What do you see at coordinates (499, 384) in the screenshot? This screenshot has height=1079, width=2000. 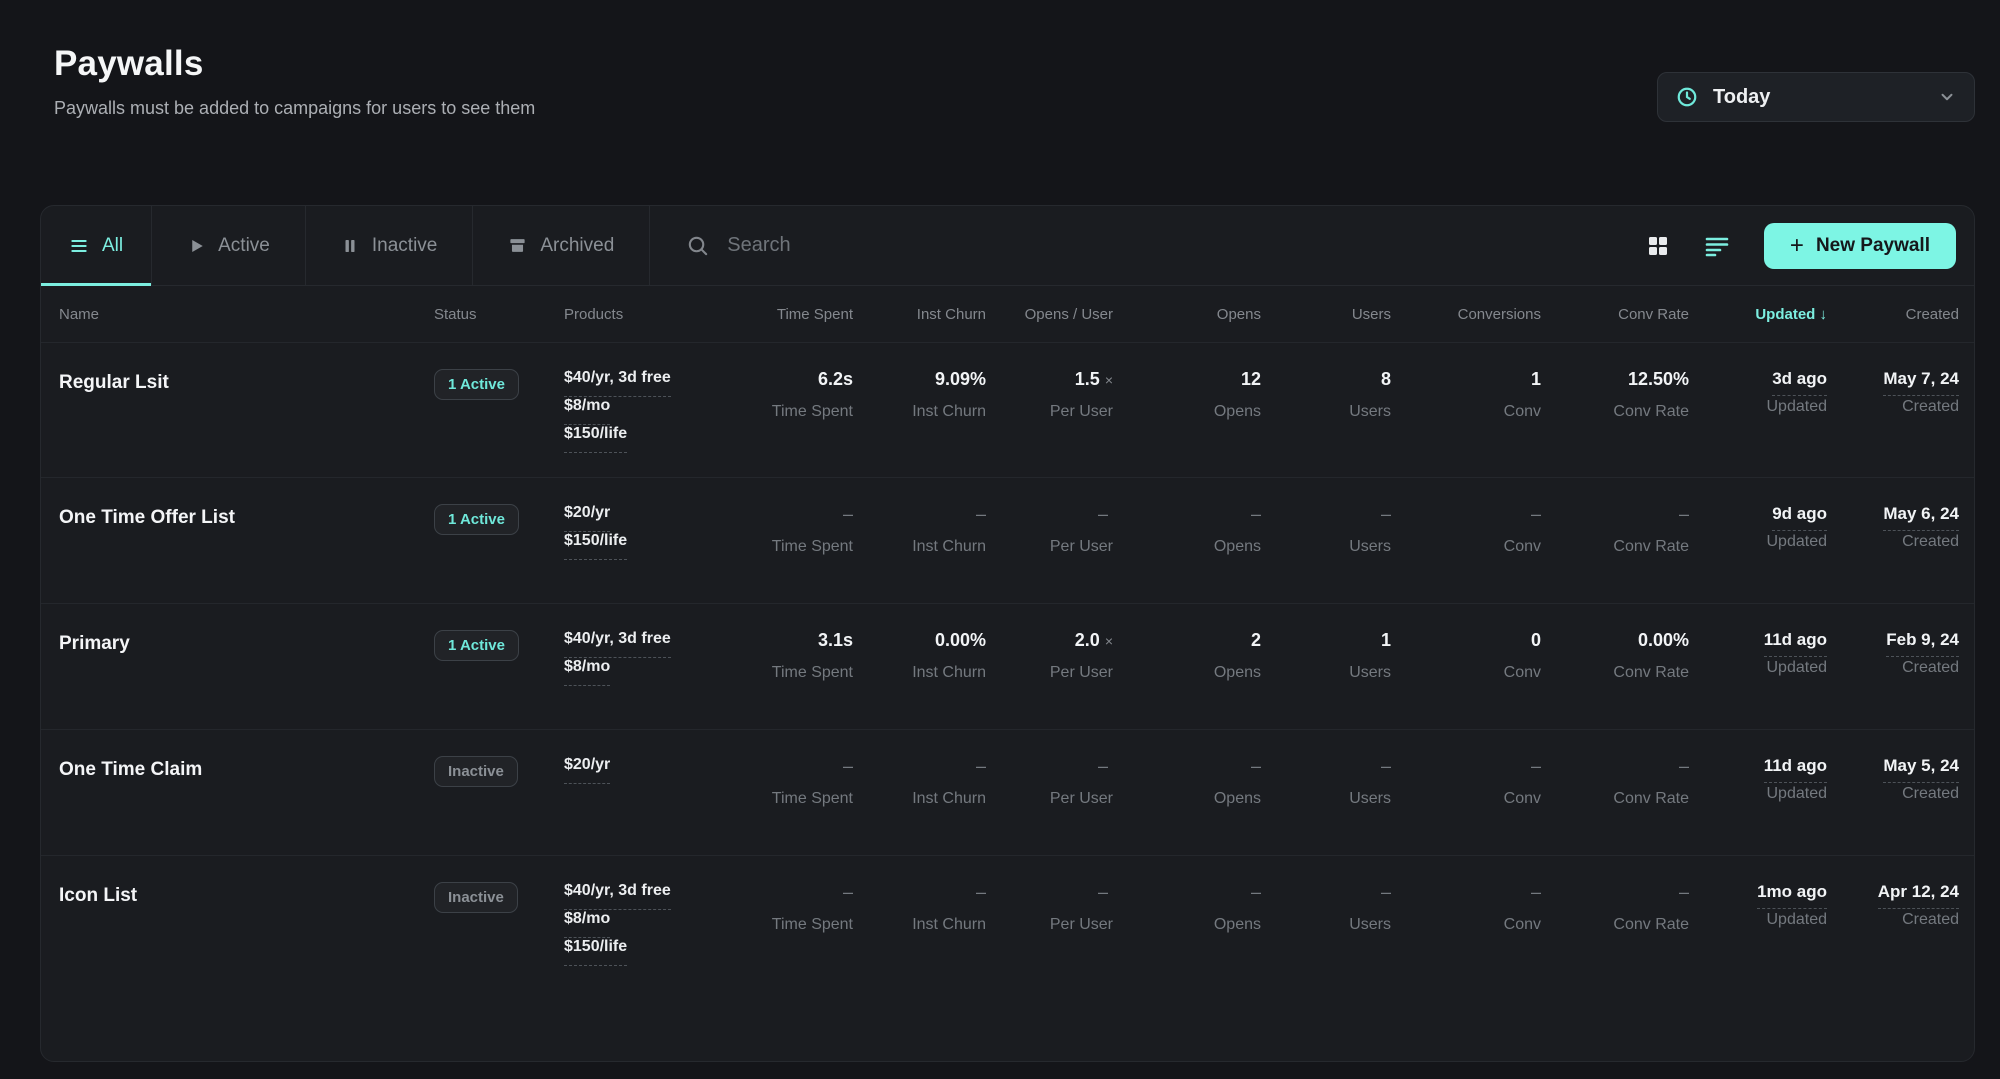 I see `status-cell: 1 Active` at bounding box center [499, 384].